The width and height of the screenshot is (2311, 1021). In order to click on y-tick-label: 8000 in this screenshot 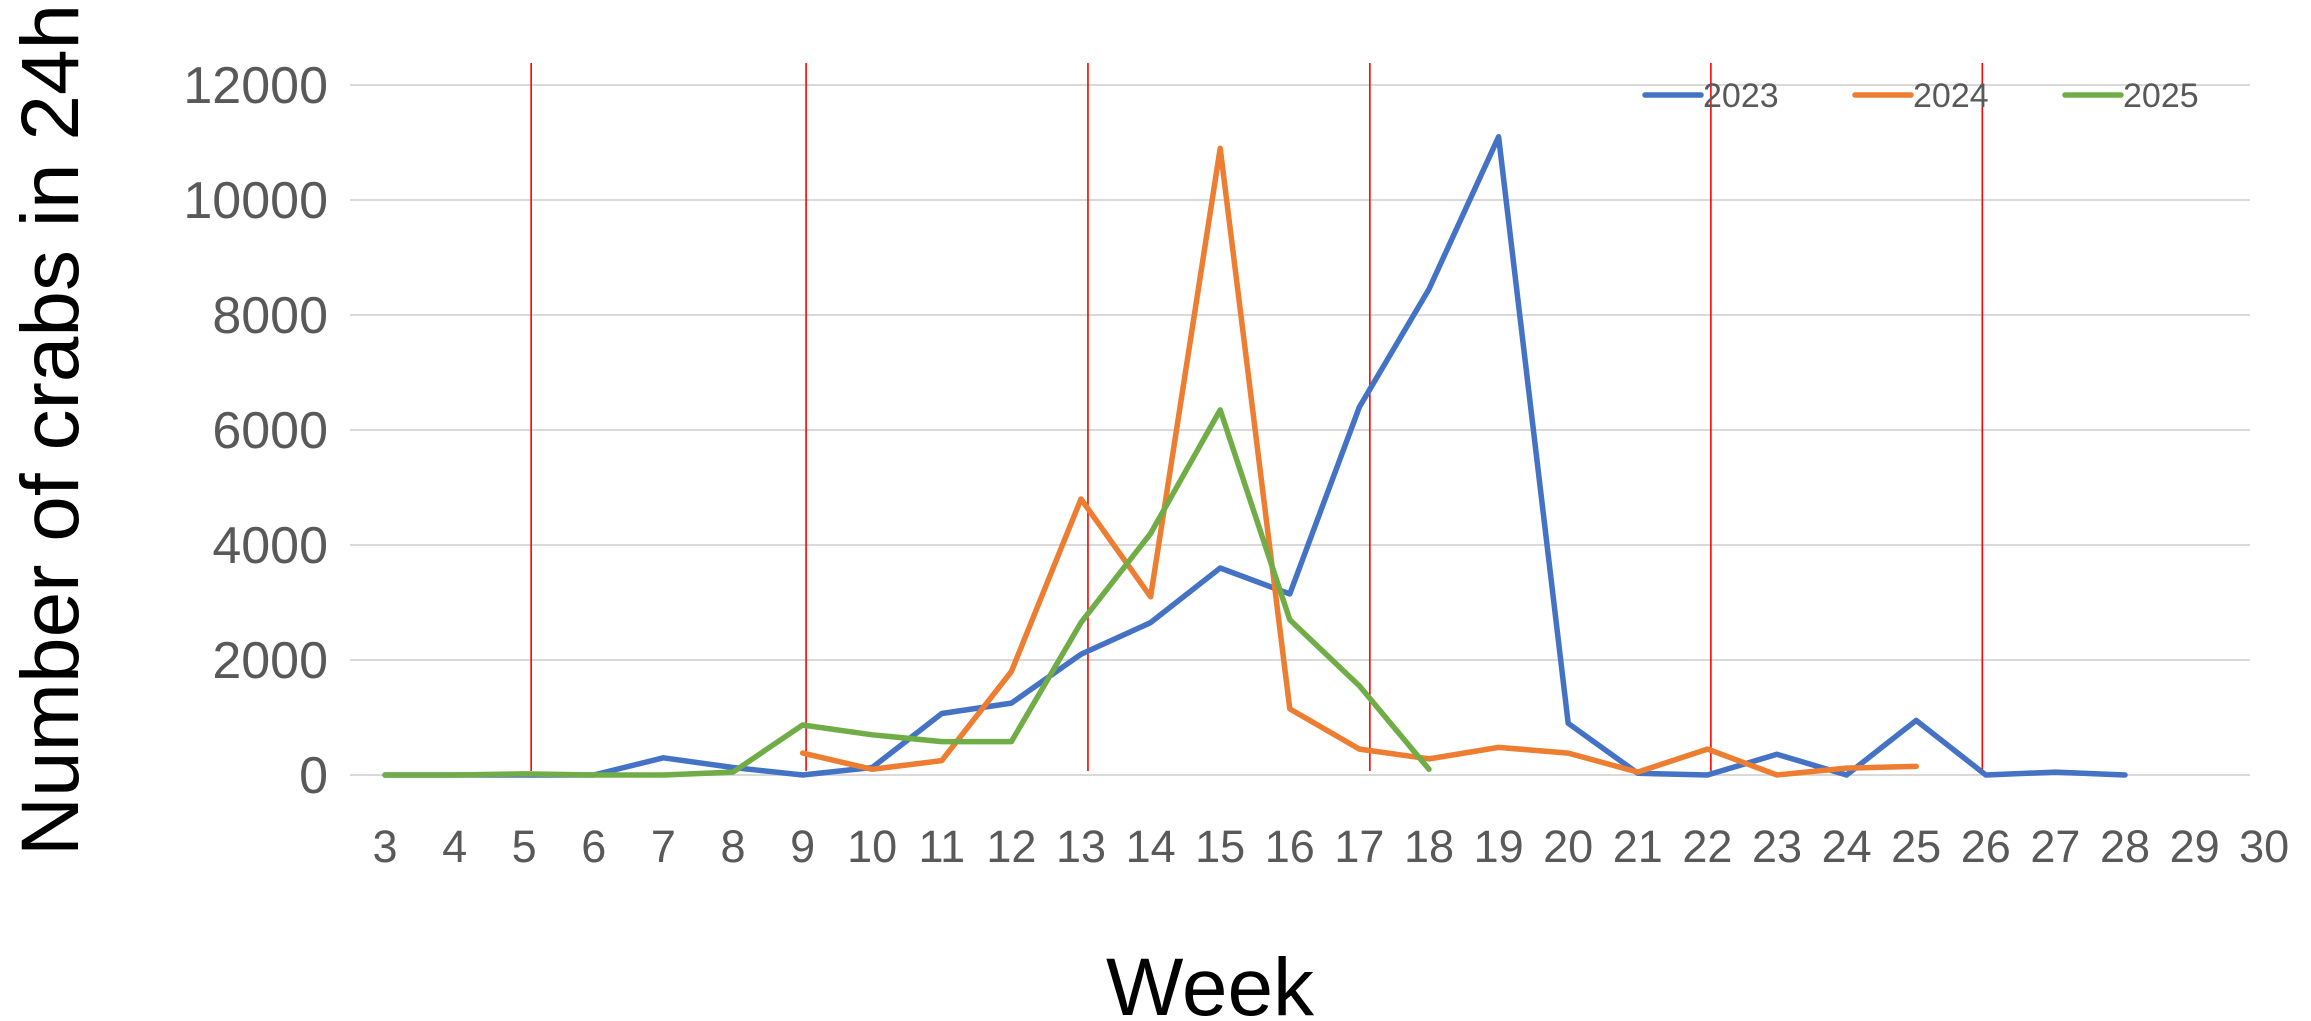, I will do `click(270, 316)`.